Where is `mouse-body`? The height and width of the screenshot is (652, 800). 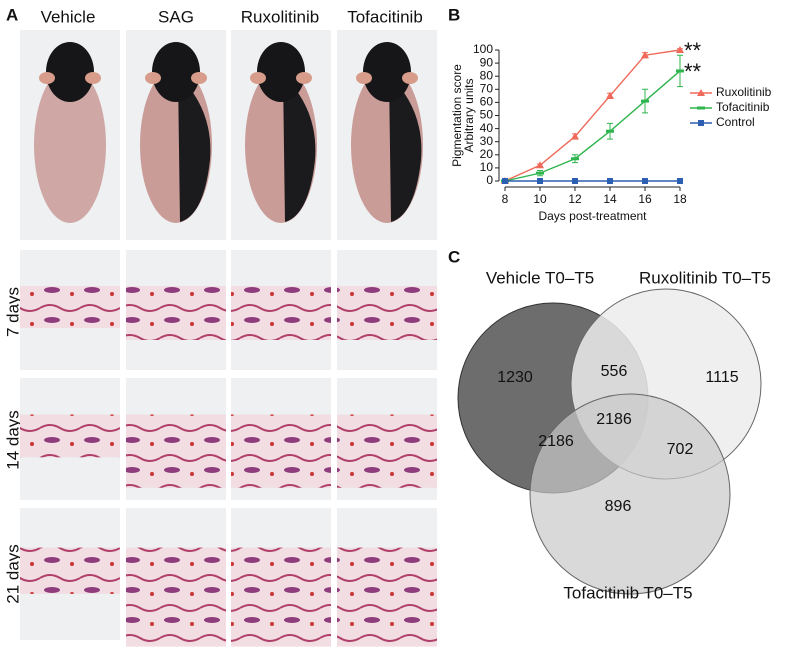
mouse-body is located at coordinates (70, 145).